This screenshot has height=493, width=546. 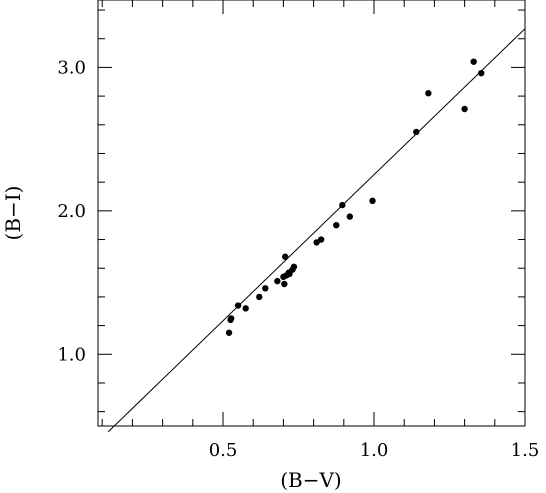 What do you see at coordinates (311, 480) in the screenshot?
I see `x-axis-title: (B−V)` at bounding box center [311, 480].